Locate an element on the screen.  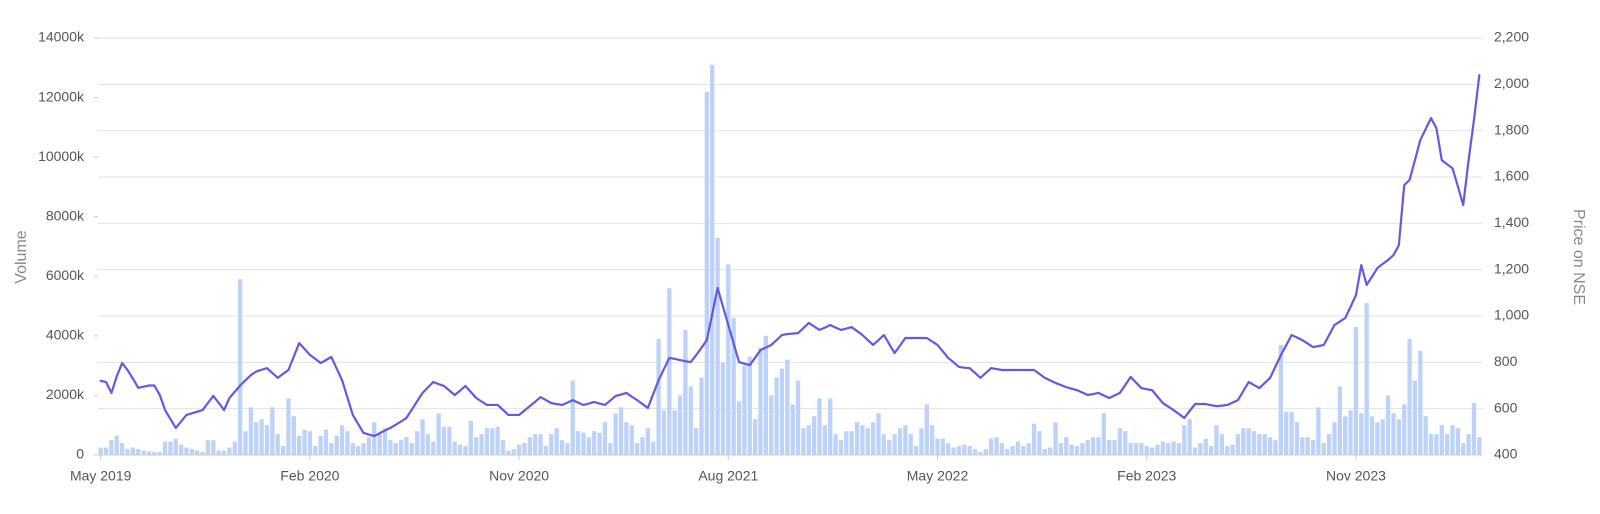
y-axis-title: Volume is located at coordinates (21, 256).